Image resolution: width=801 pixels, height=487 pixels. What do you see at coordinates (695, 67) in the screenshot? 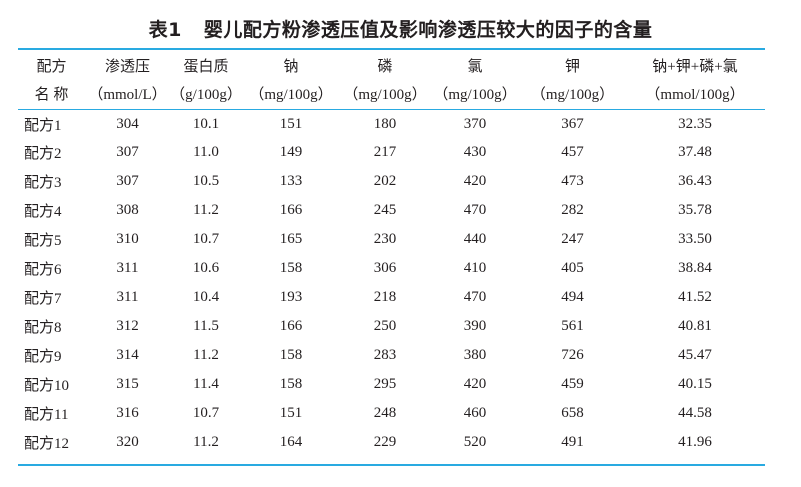
I see `header-electrolyte-sum-label: 钠+钾+磷+氯` at bounding box center [695, 67].